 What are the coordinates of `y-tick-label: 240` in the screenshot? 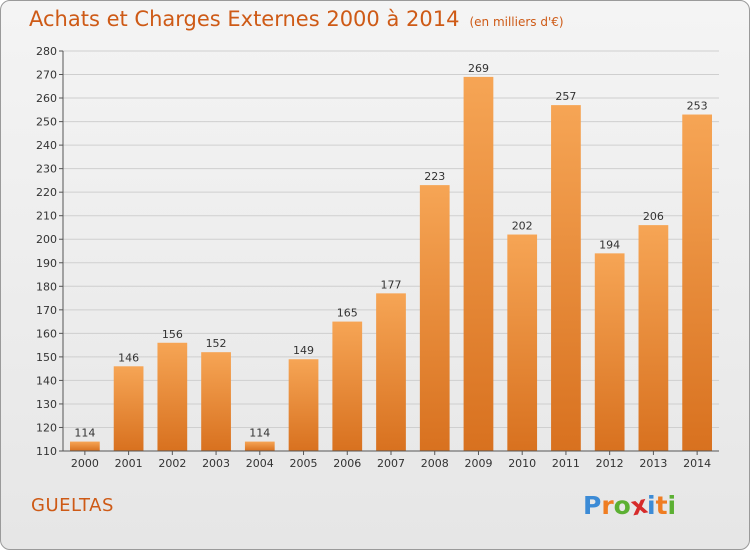 It's located at (46, 145).